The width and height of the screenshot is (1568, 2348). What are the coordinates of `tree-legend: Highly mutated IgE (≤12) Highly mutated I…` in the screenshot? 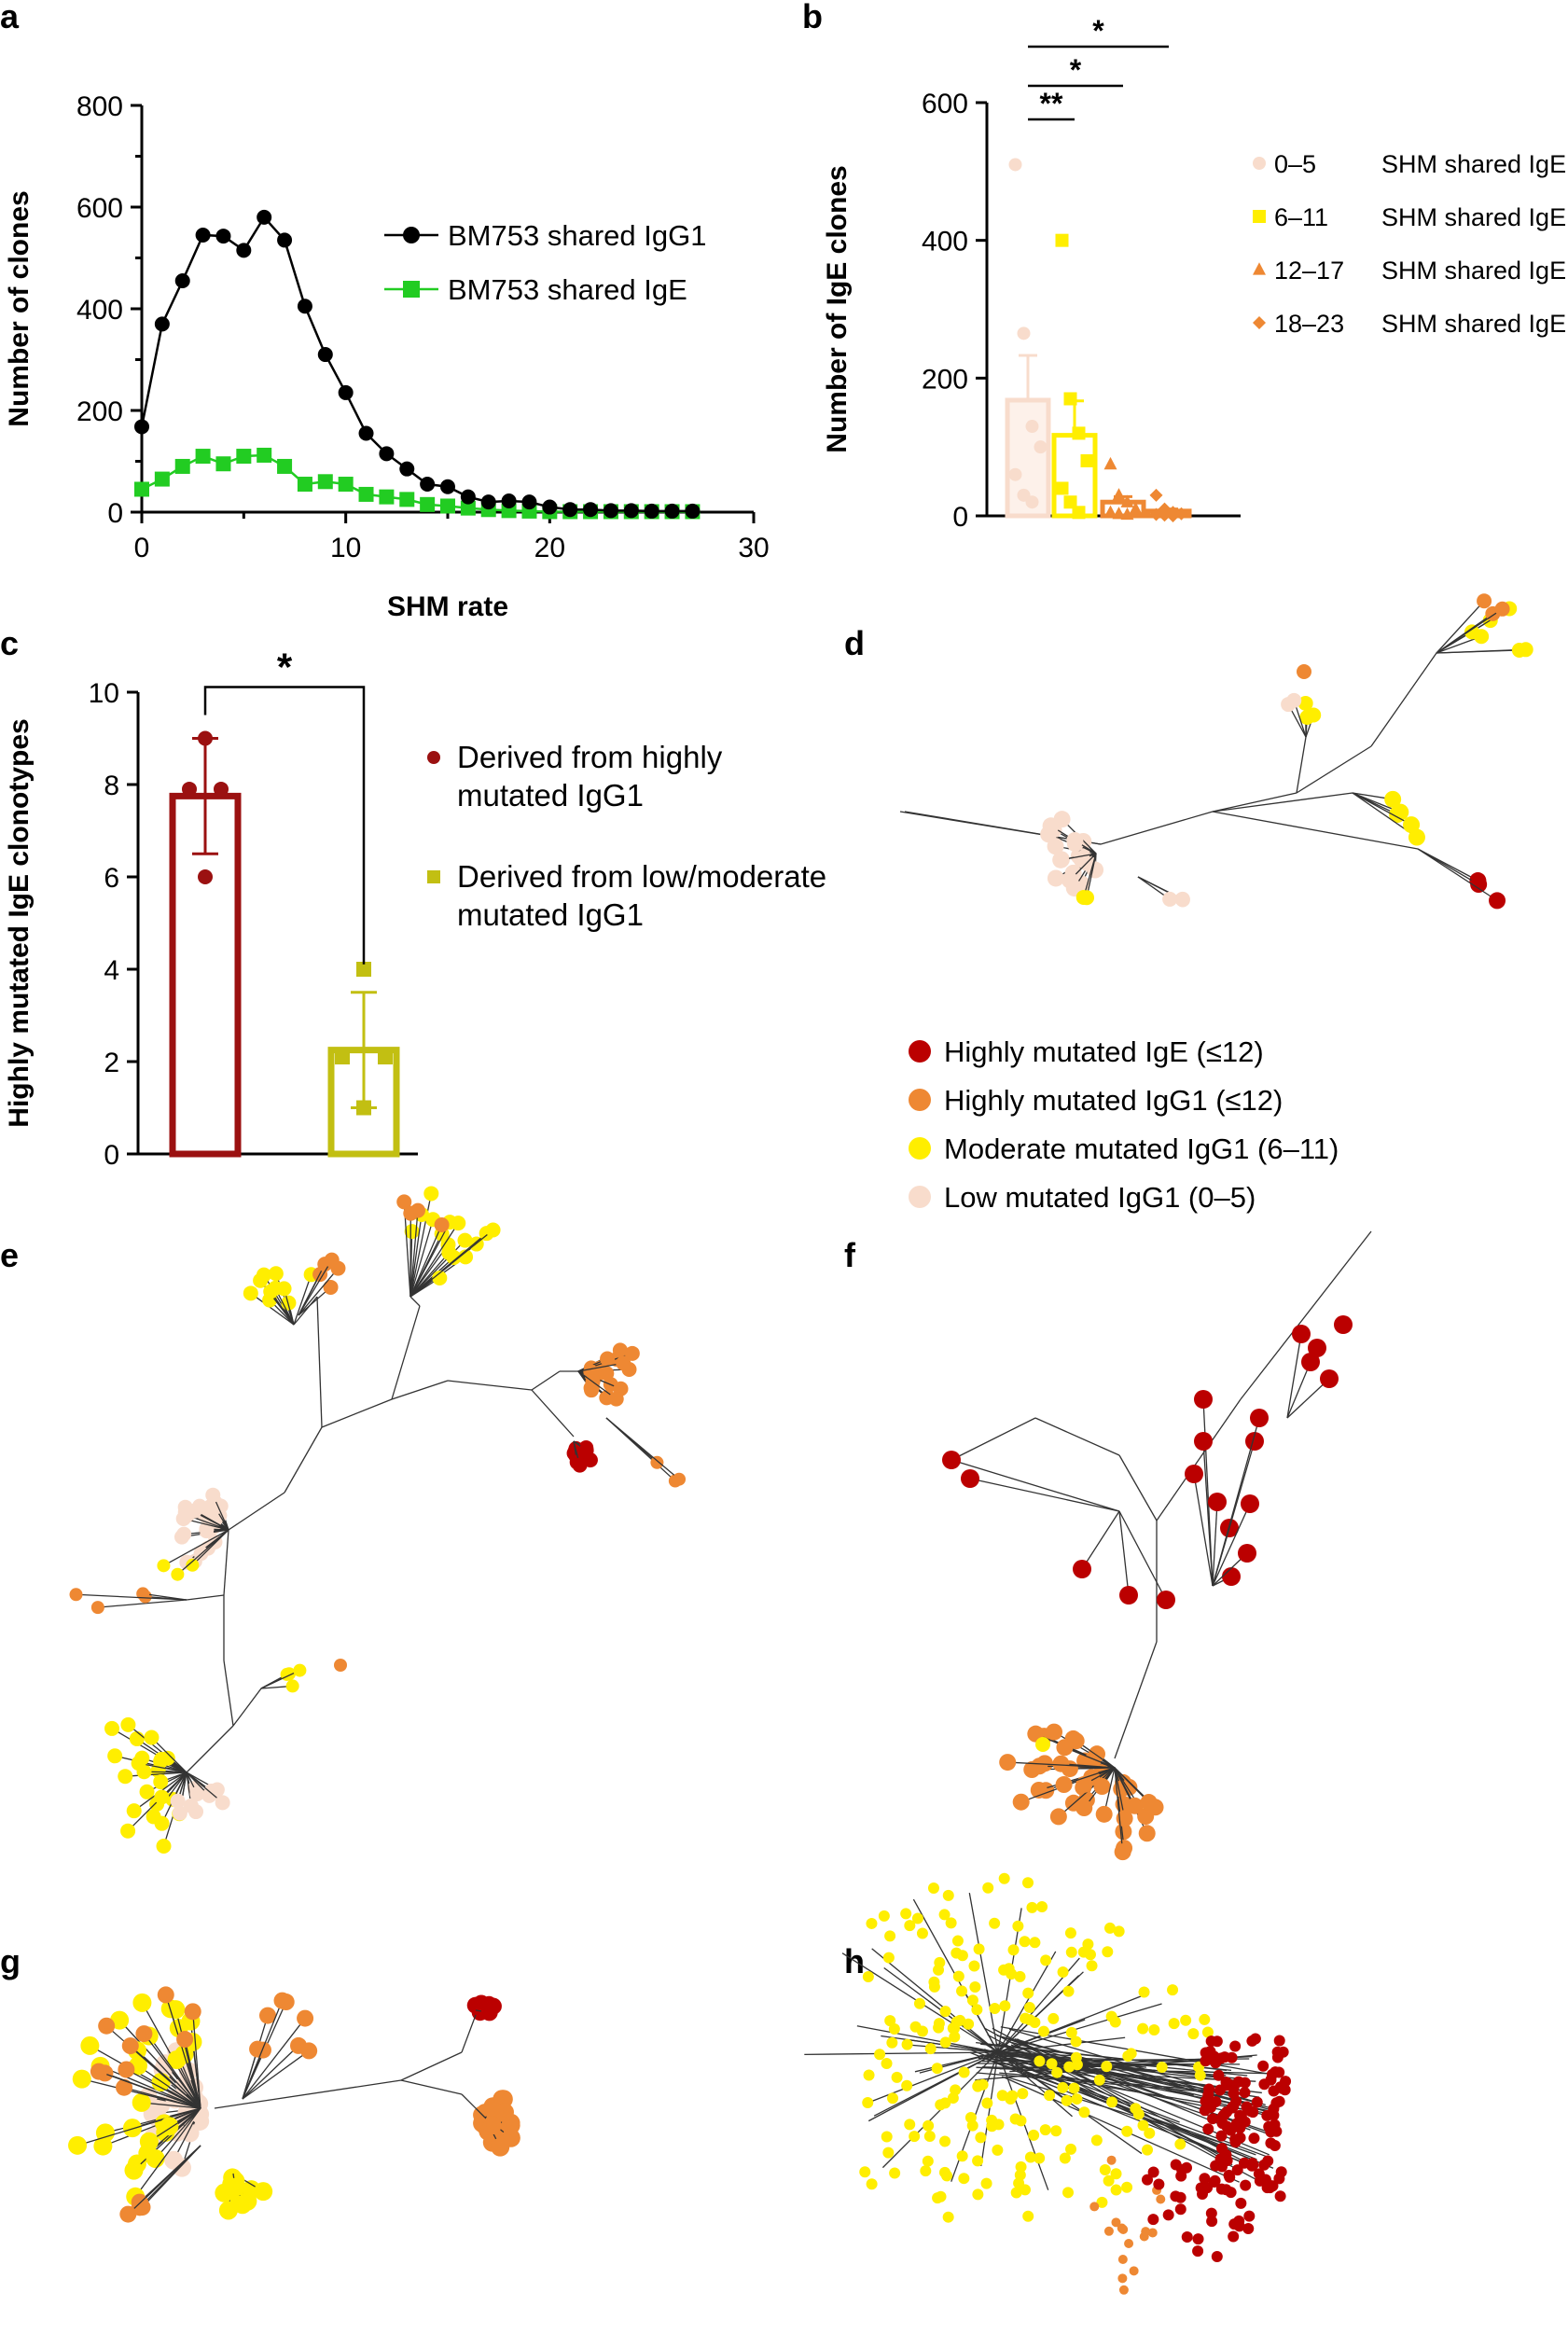 It's located at (1124, 1124).